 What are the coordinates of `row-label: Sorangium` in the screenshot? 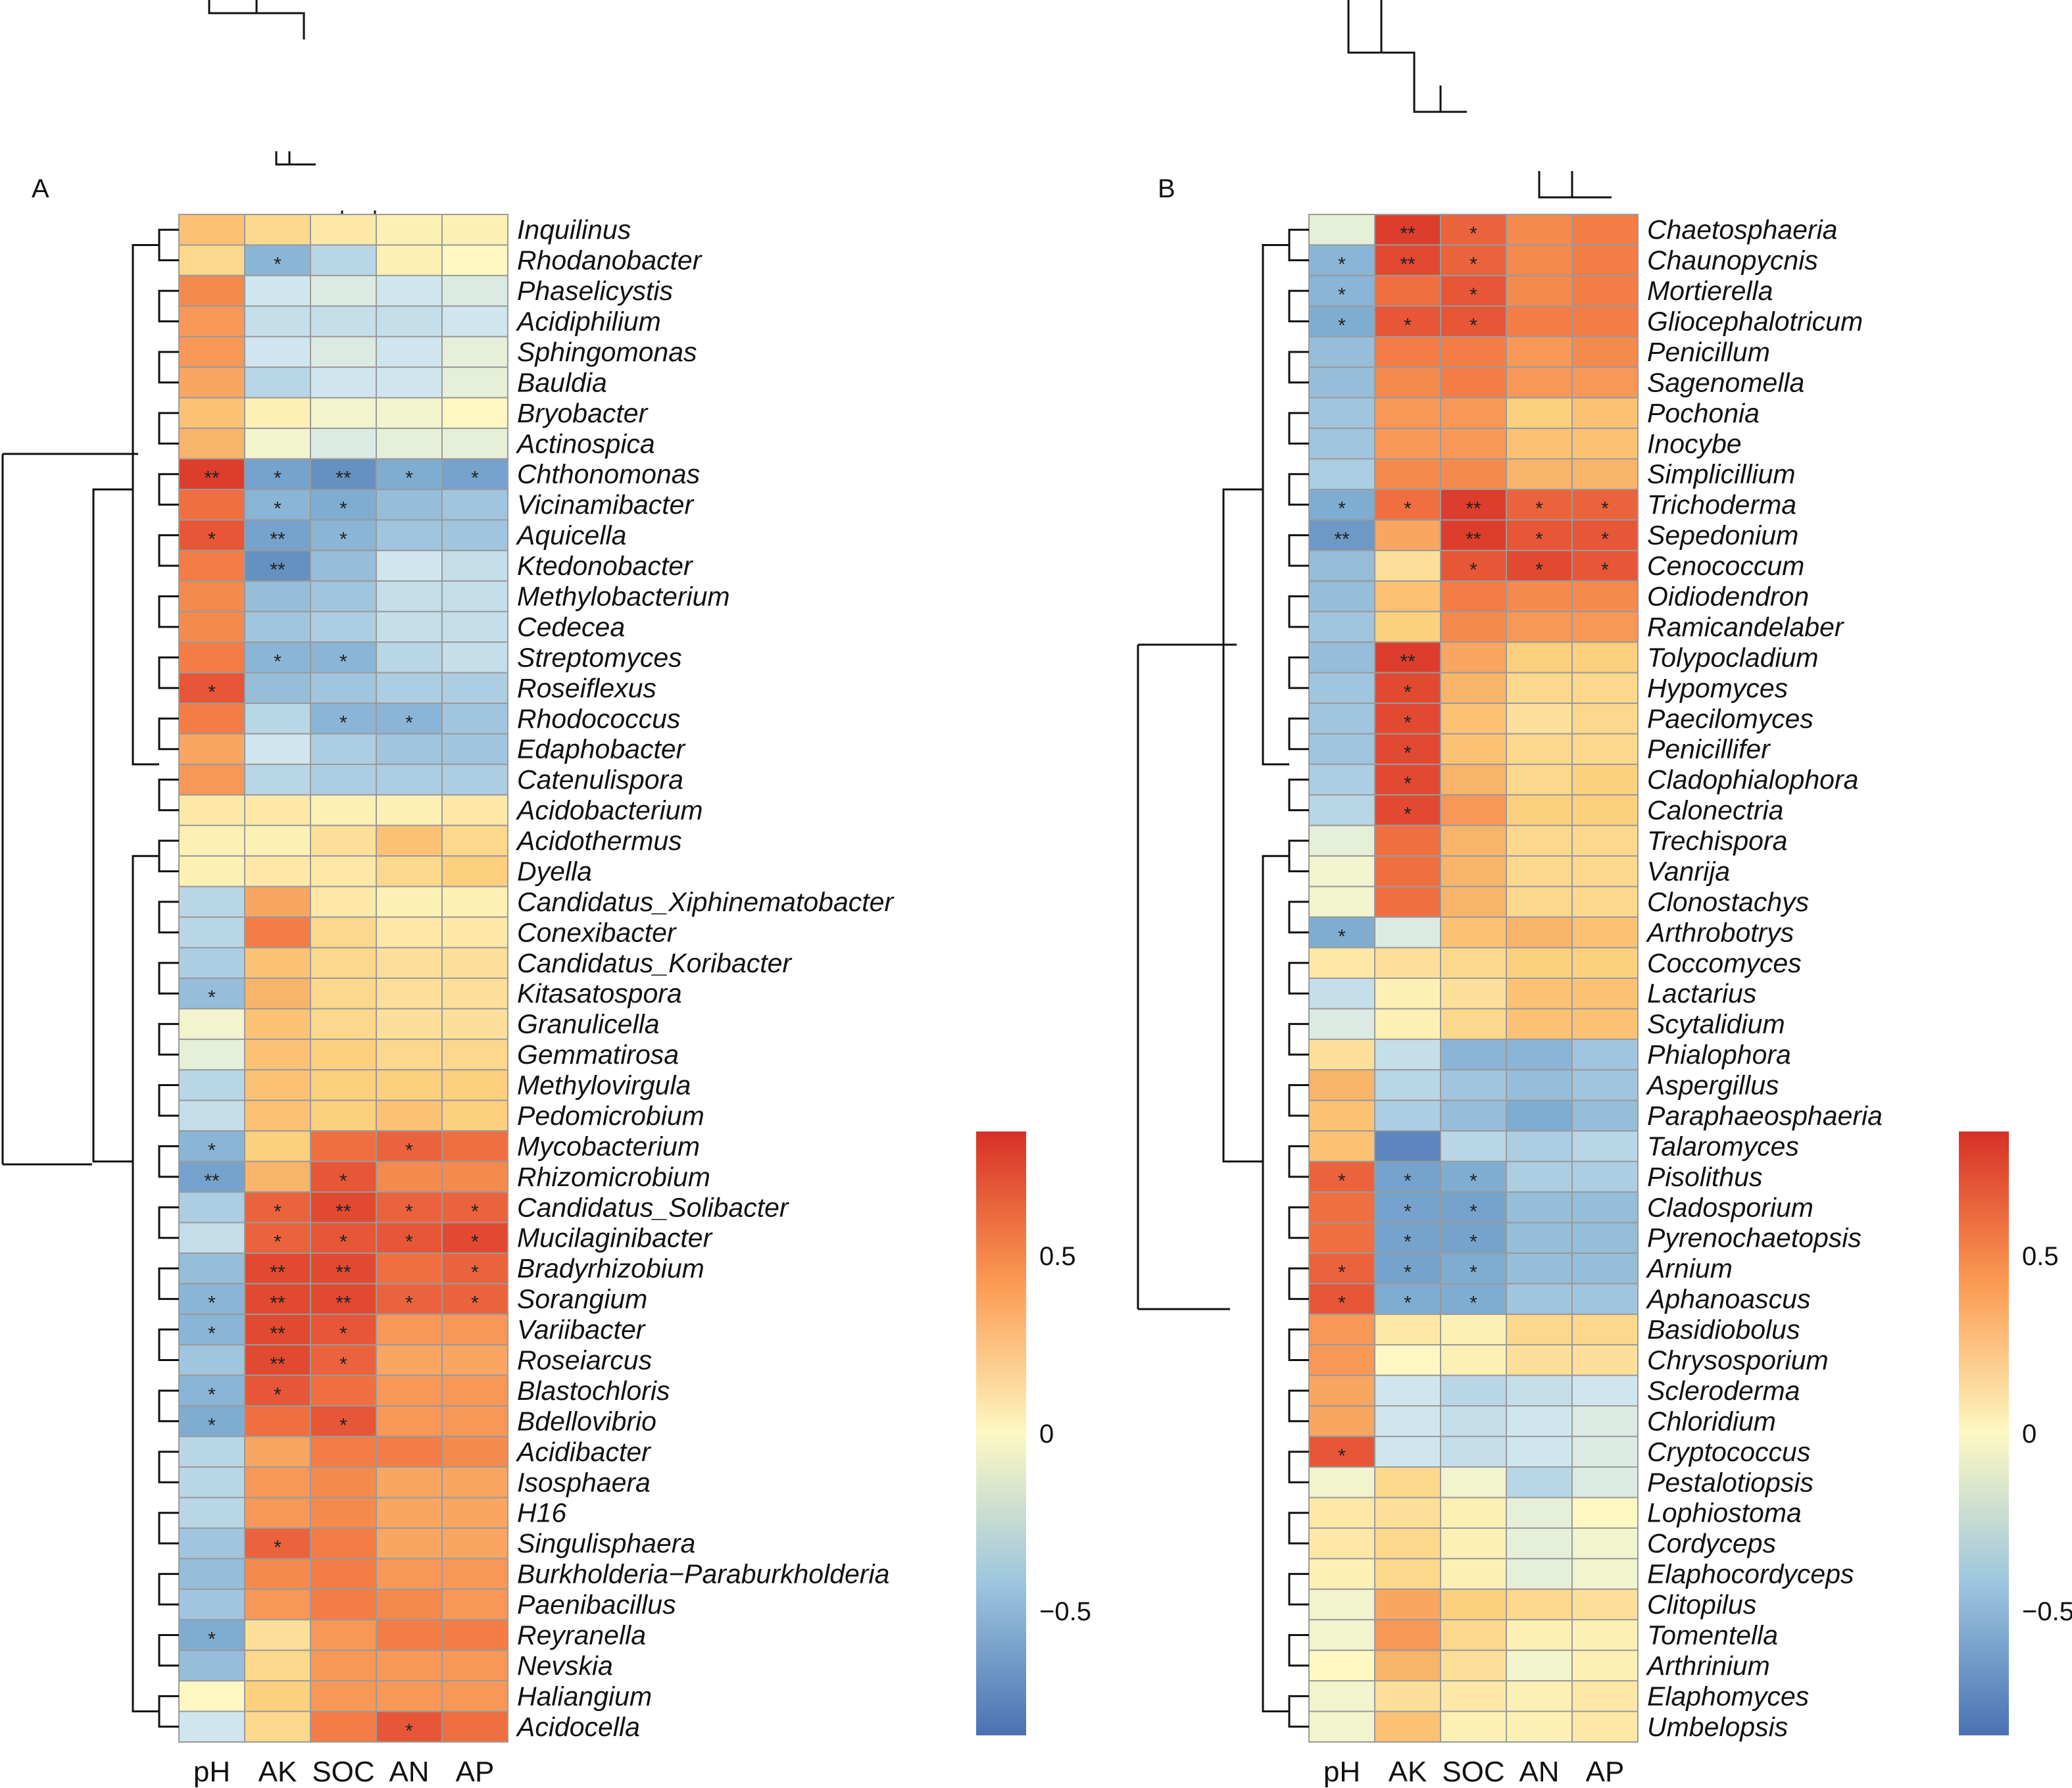 It's located at (582, 1299).